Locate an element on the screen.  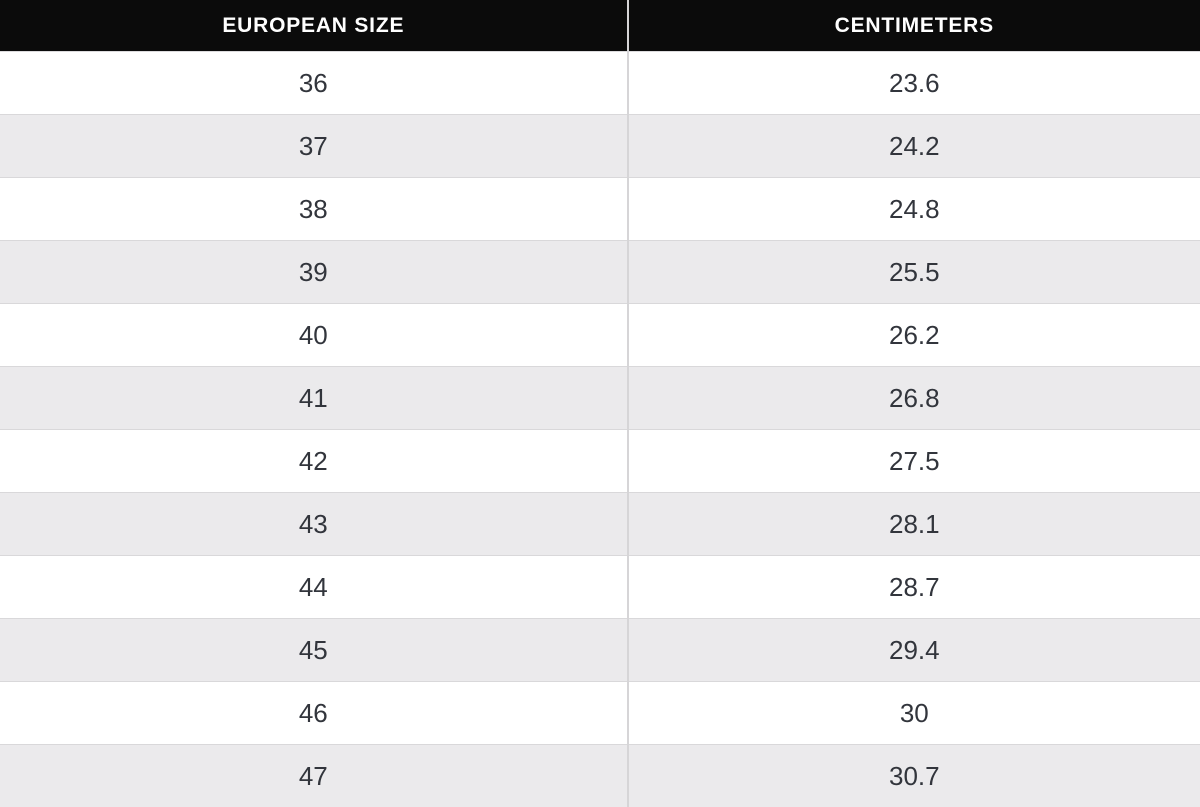
cell-centimeters: 26.2 is located at coordinates (914, 335).